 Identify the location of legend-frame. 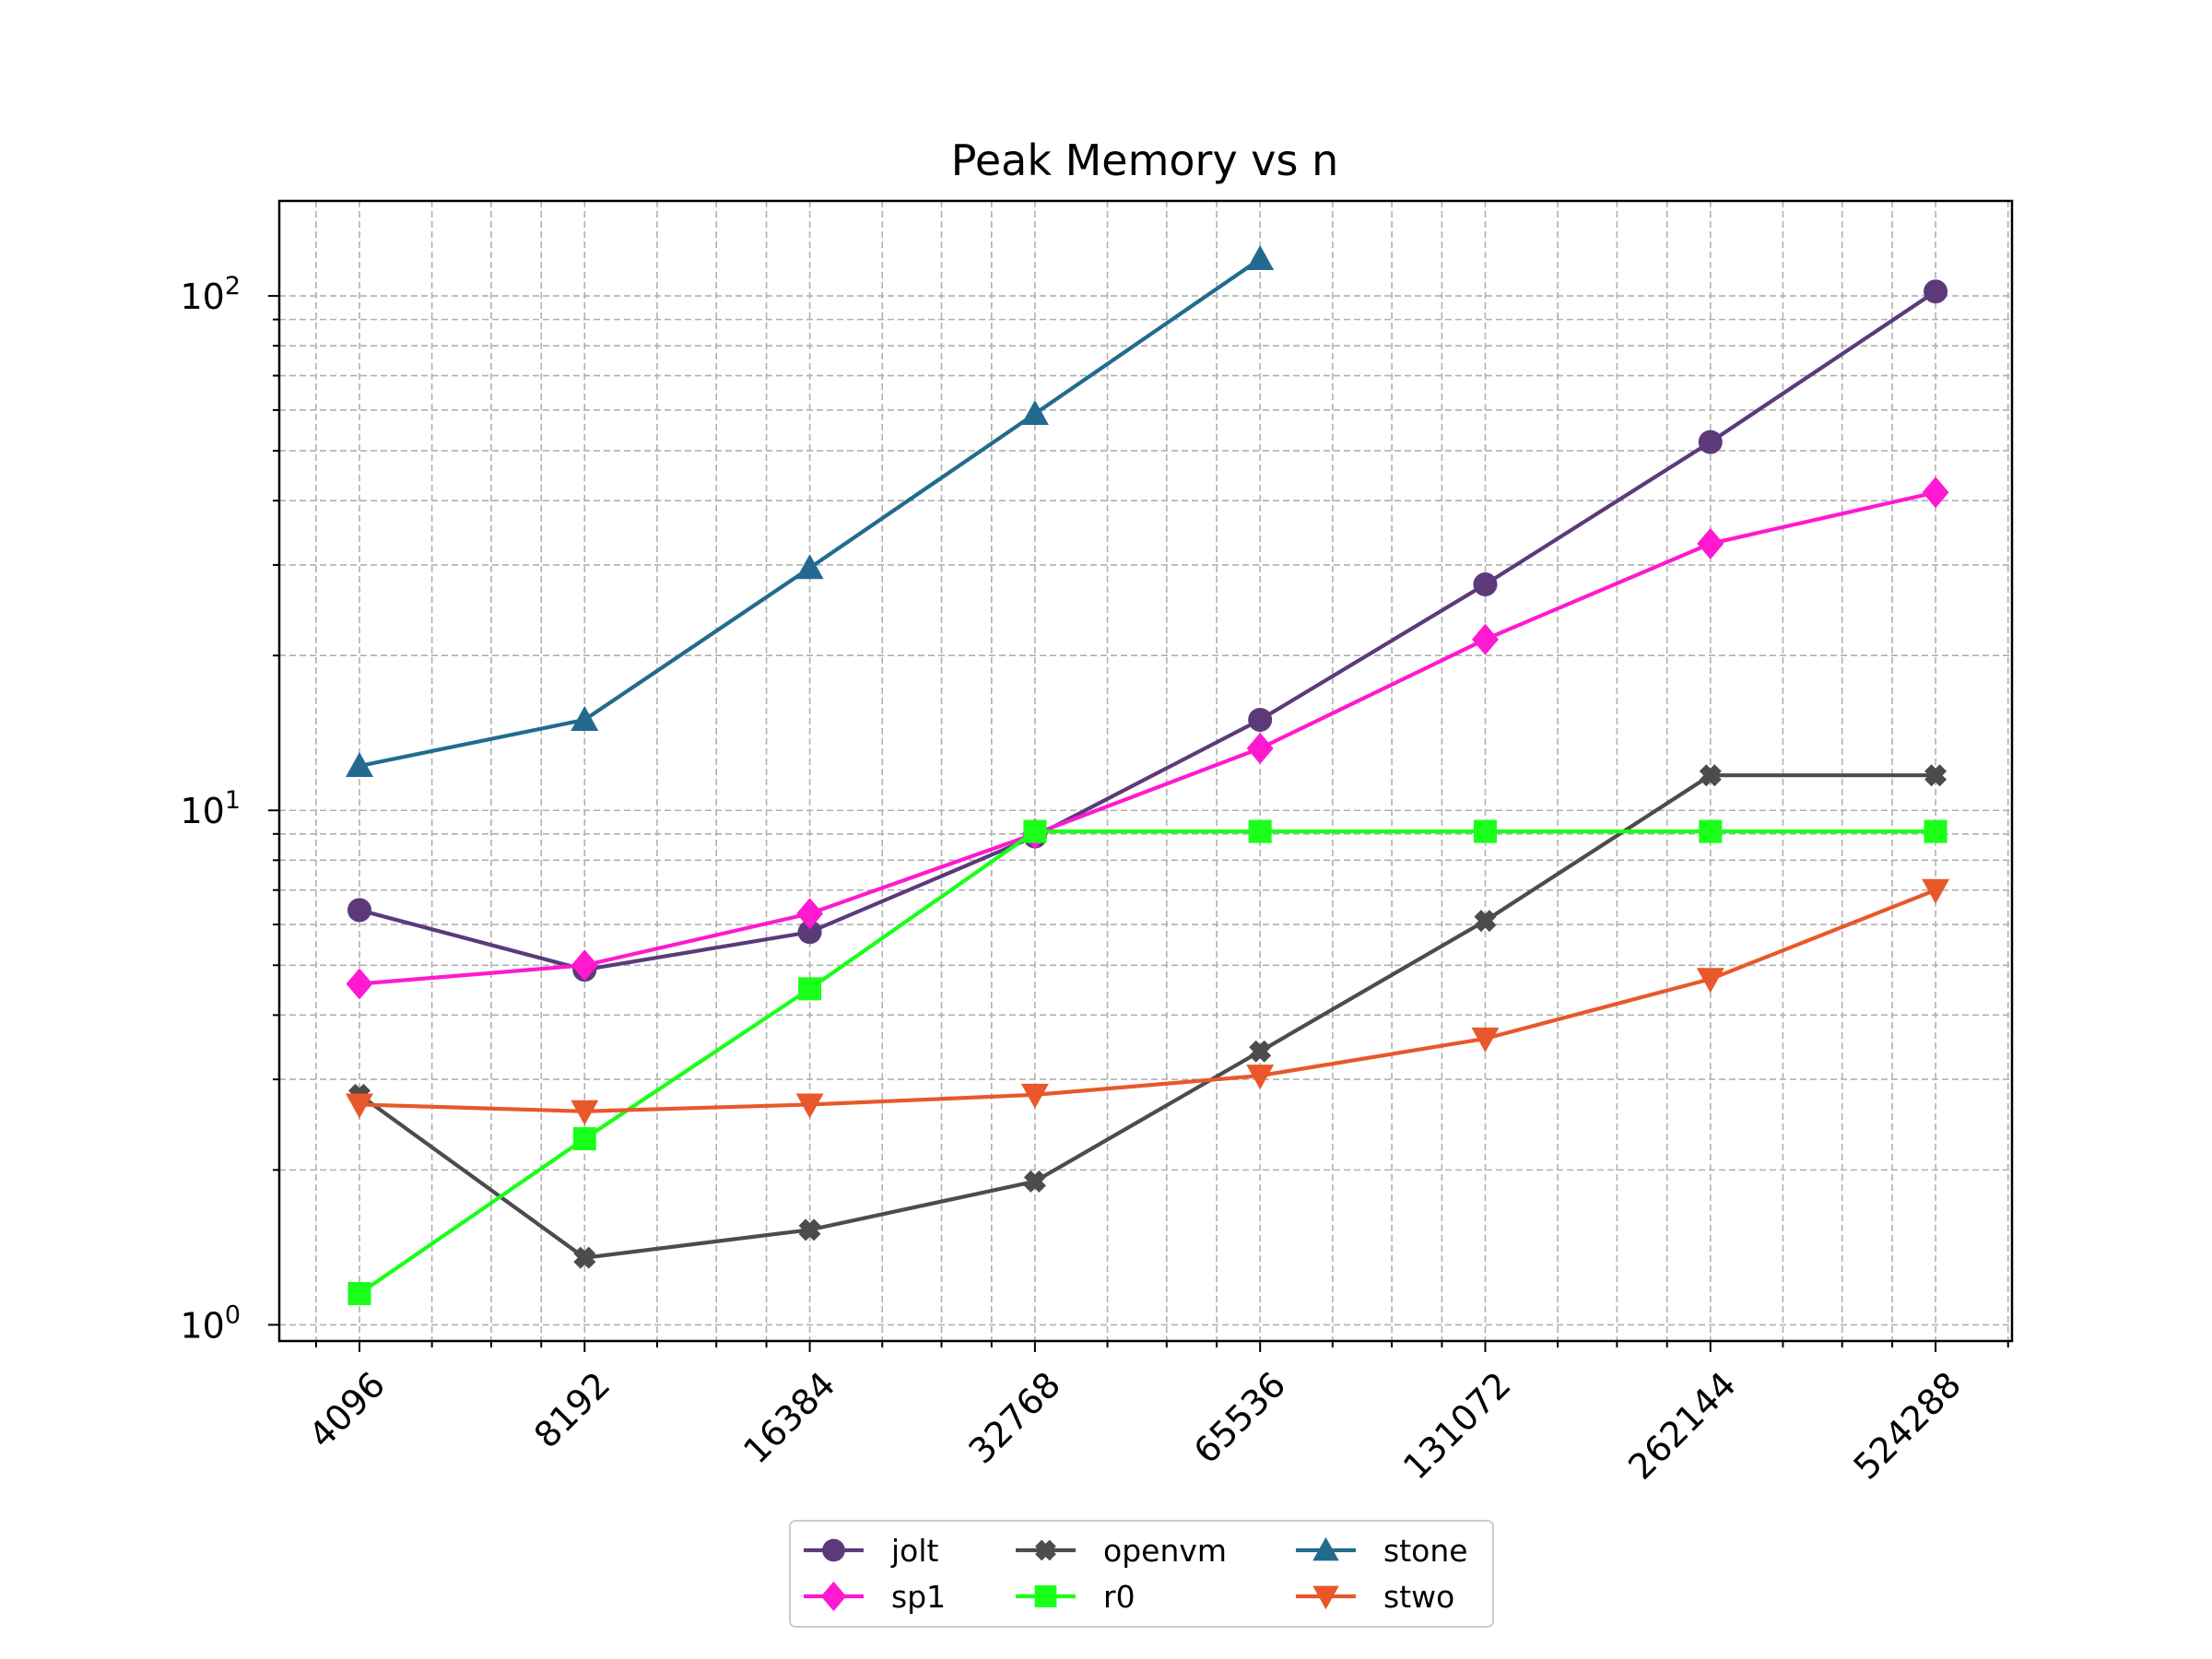
(1141, 1574).